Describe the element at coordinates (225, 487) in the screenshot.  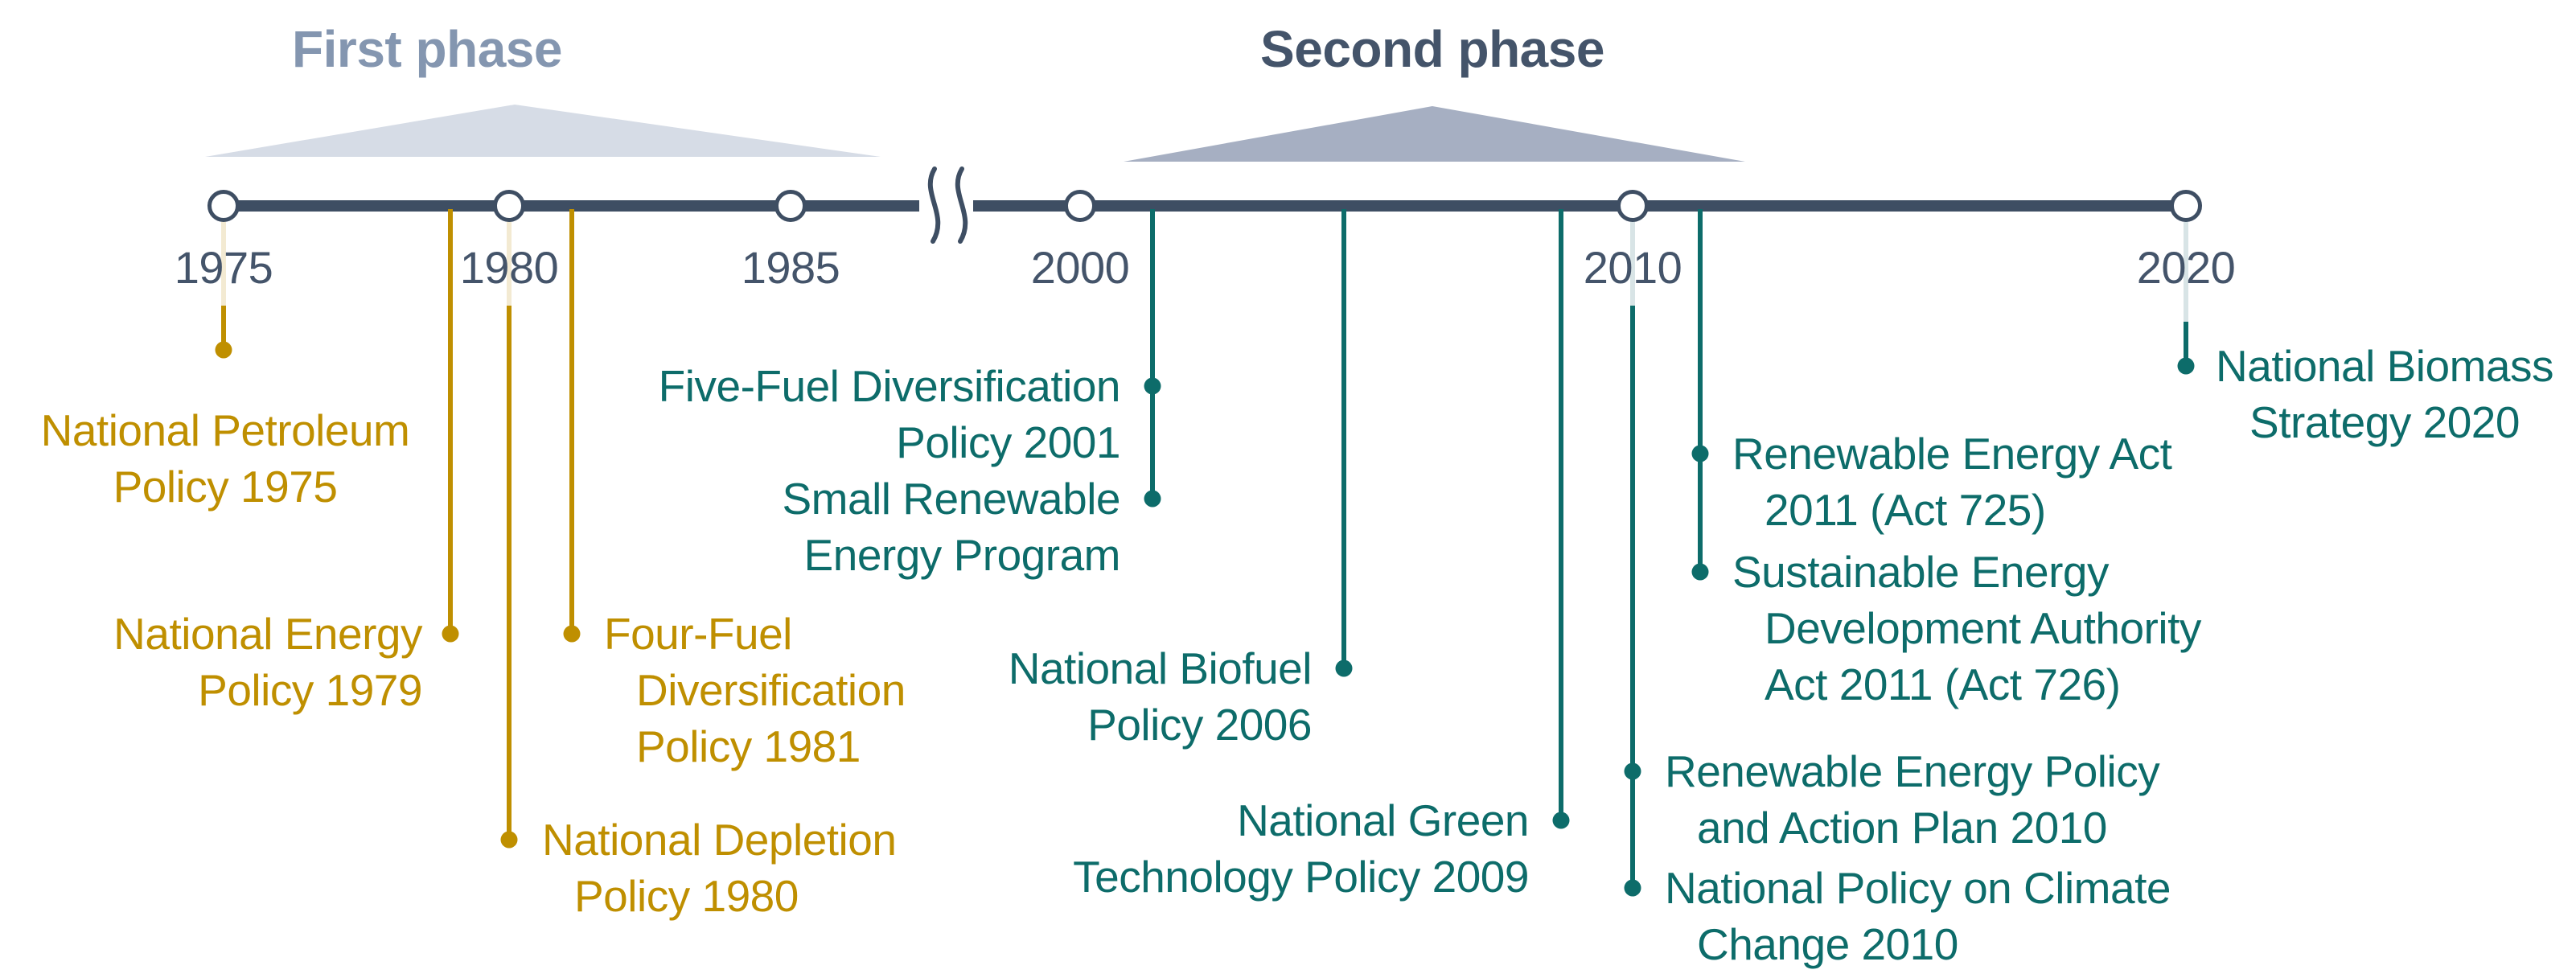
I see `event-label-line: Policy 1975` at that location.